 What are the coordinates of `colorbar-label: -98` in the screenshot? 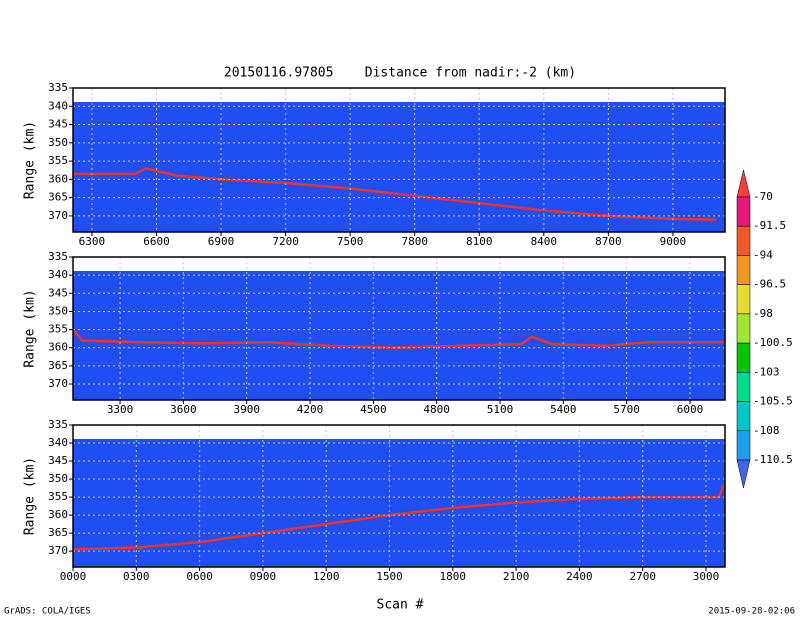 It's located at (763, 313).